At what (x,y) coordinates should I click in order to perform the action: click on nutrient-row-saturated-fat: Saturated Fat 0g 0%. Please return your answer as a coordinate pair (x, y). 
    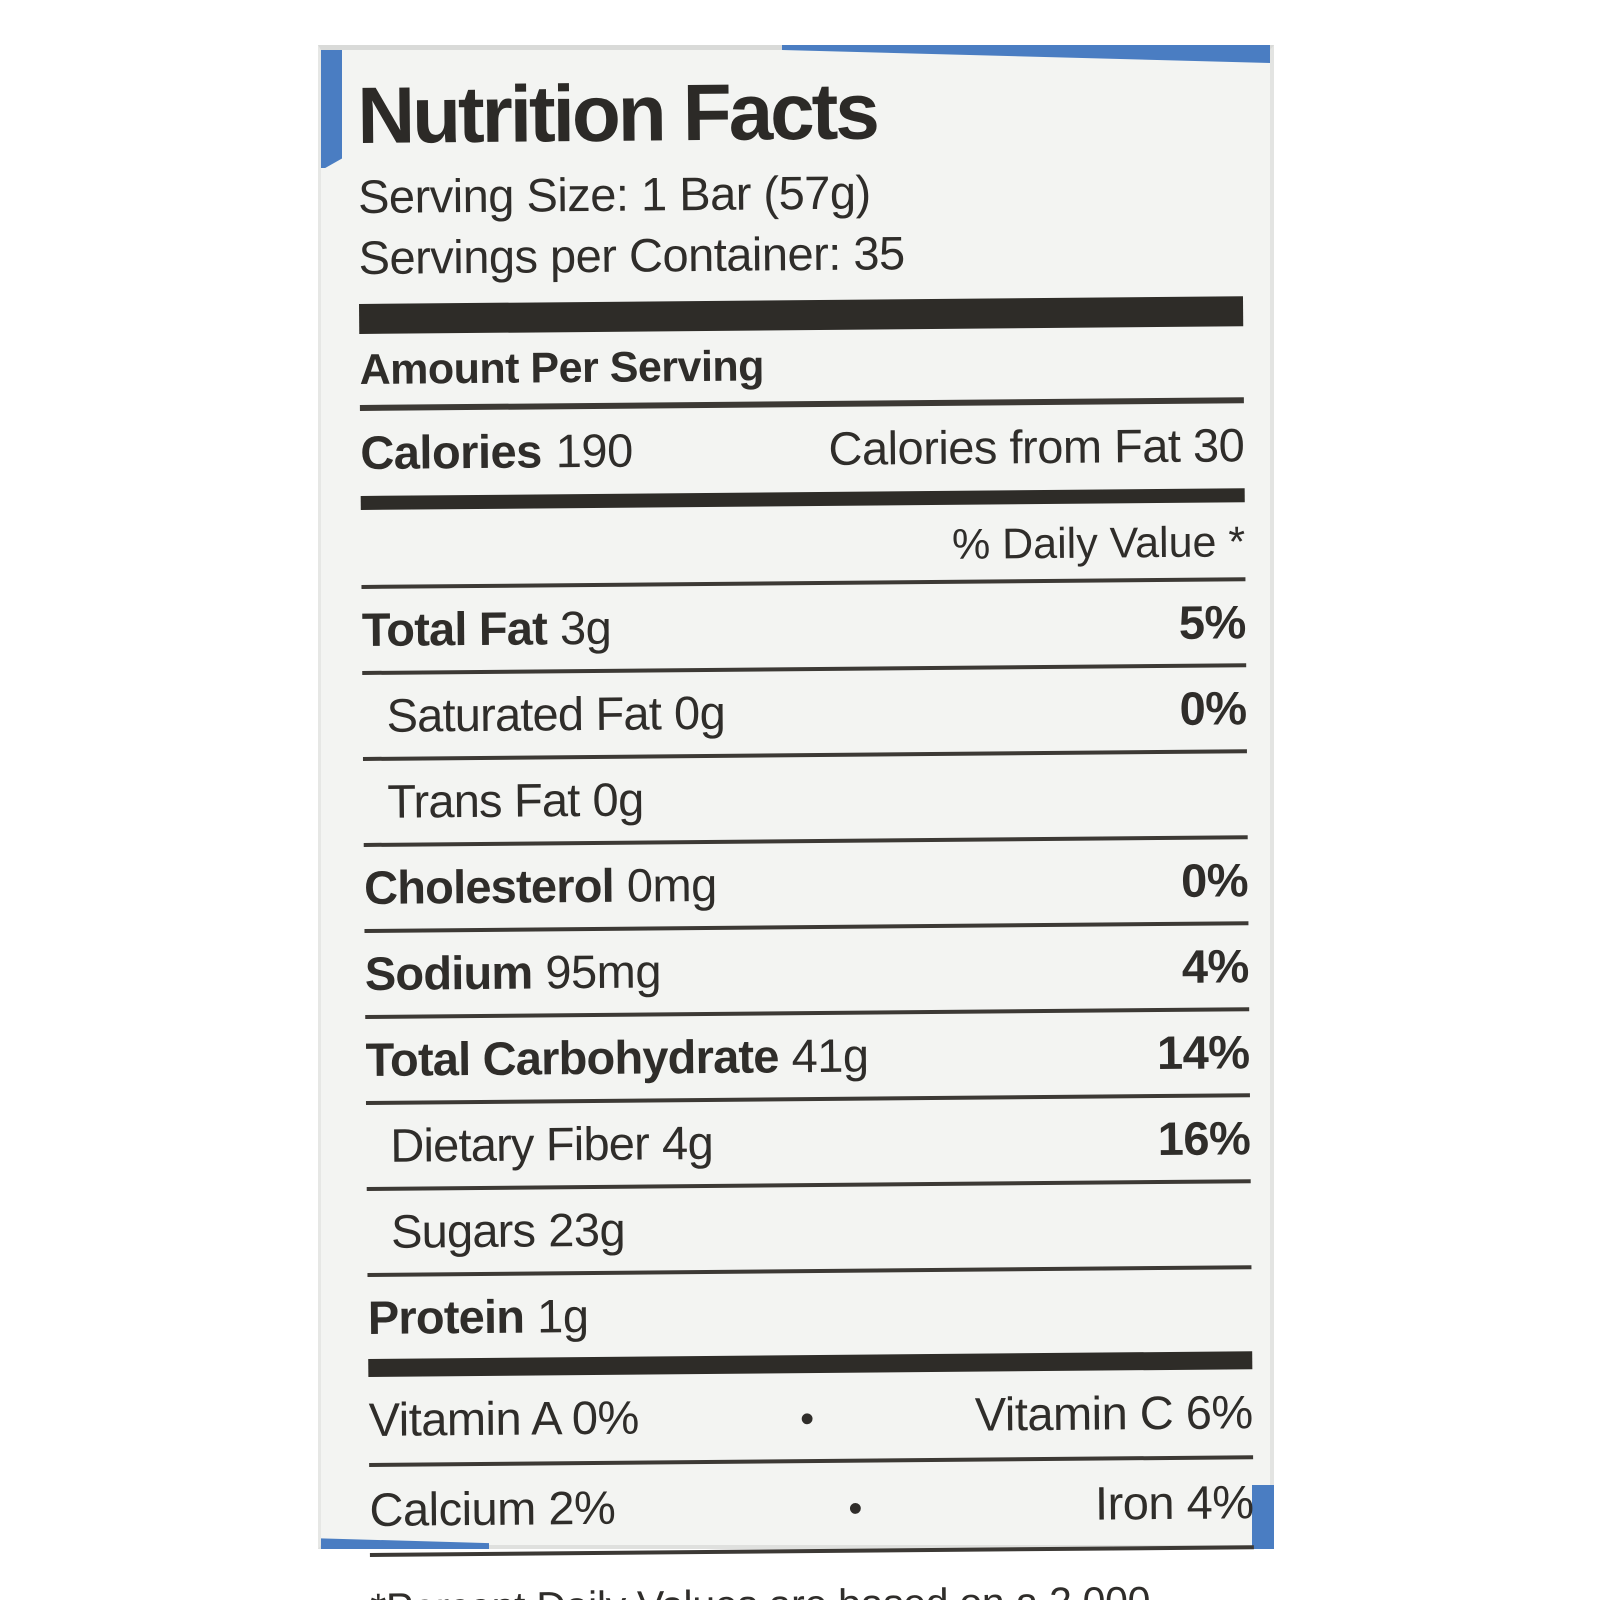
    Looking at the image, I should click on (804, 712).